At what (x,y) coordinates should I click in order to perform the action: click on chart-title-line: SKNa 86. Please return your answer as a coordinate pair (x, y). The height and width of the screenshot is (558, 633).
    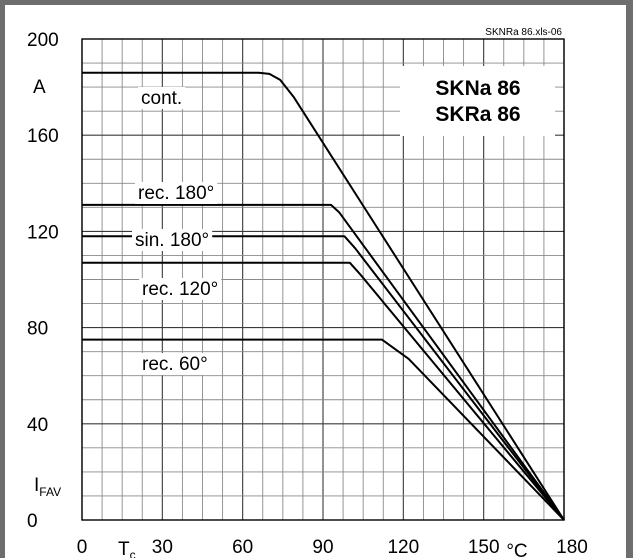
    Looking at the image, I should click on (477, 88).